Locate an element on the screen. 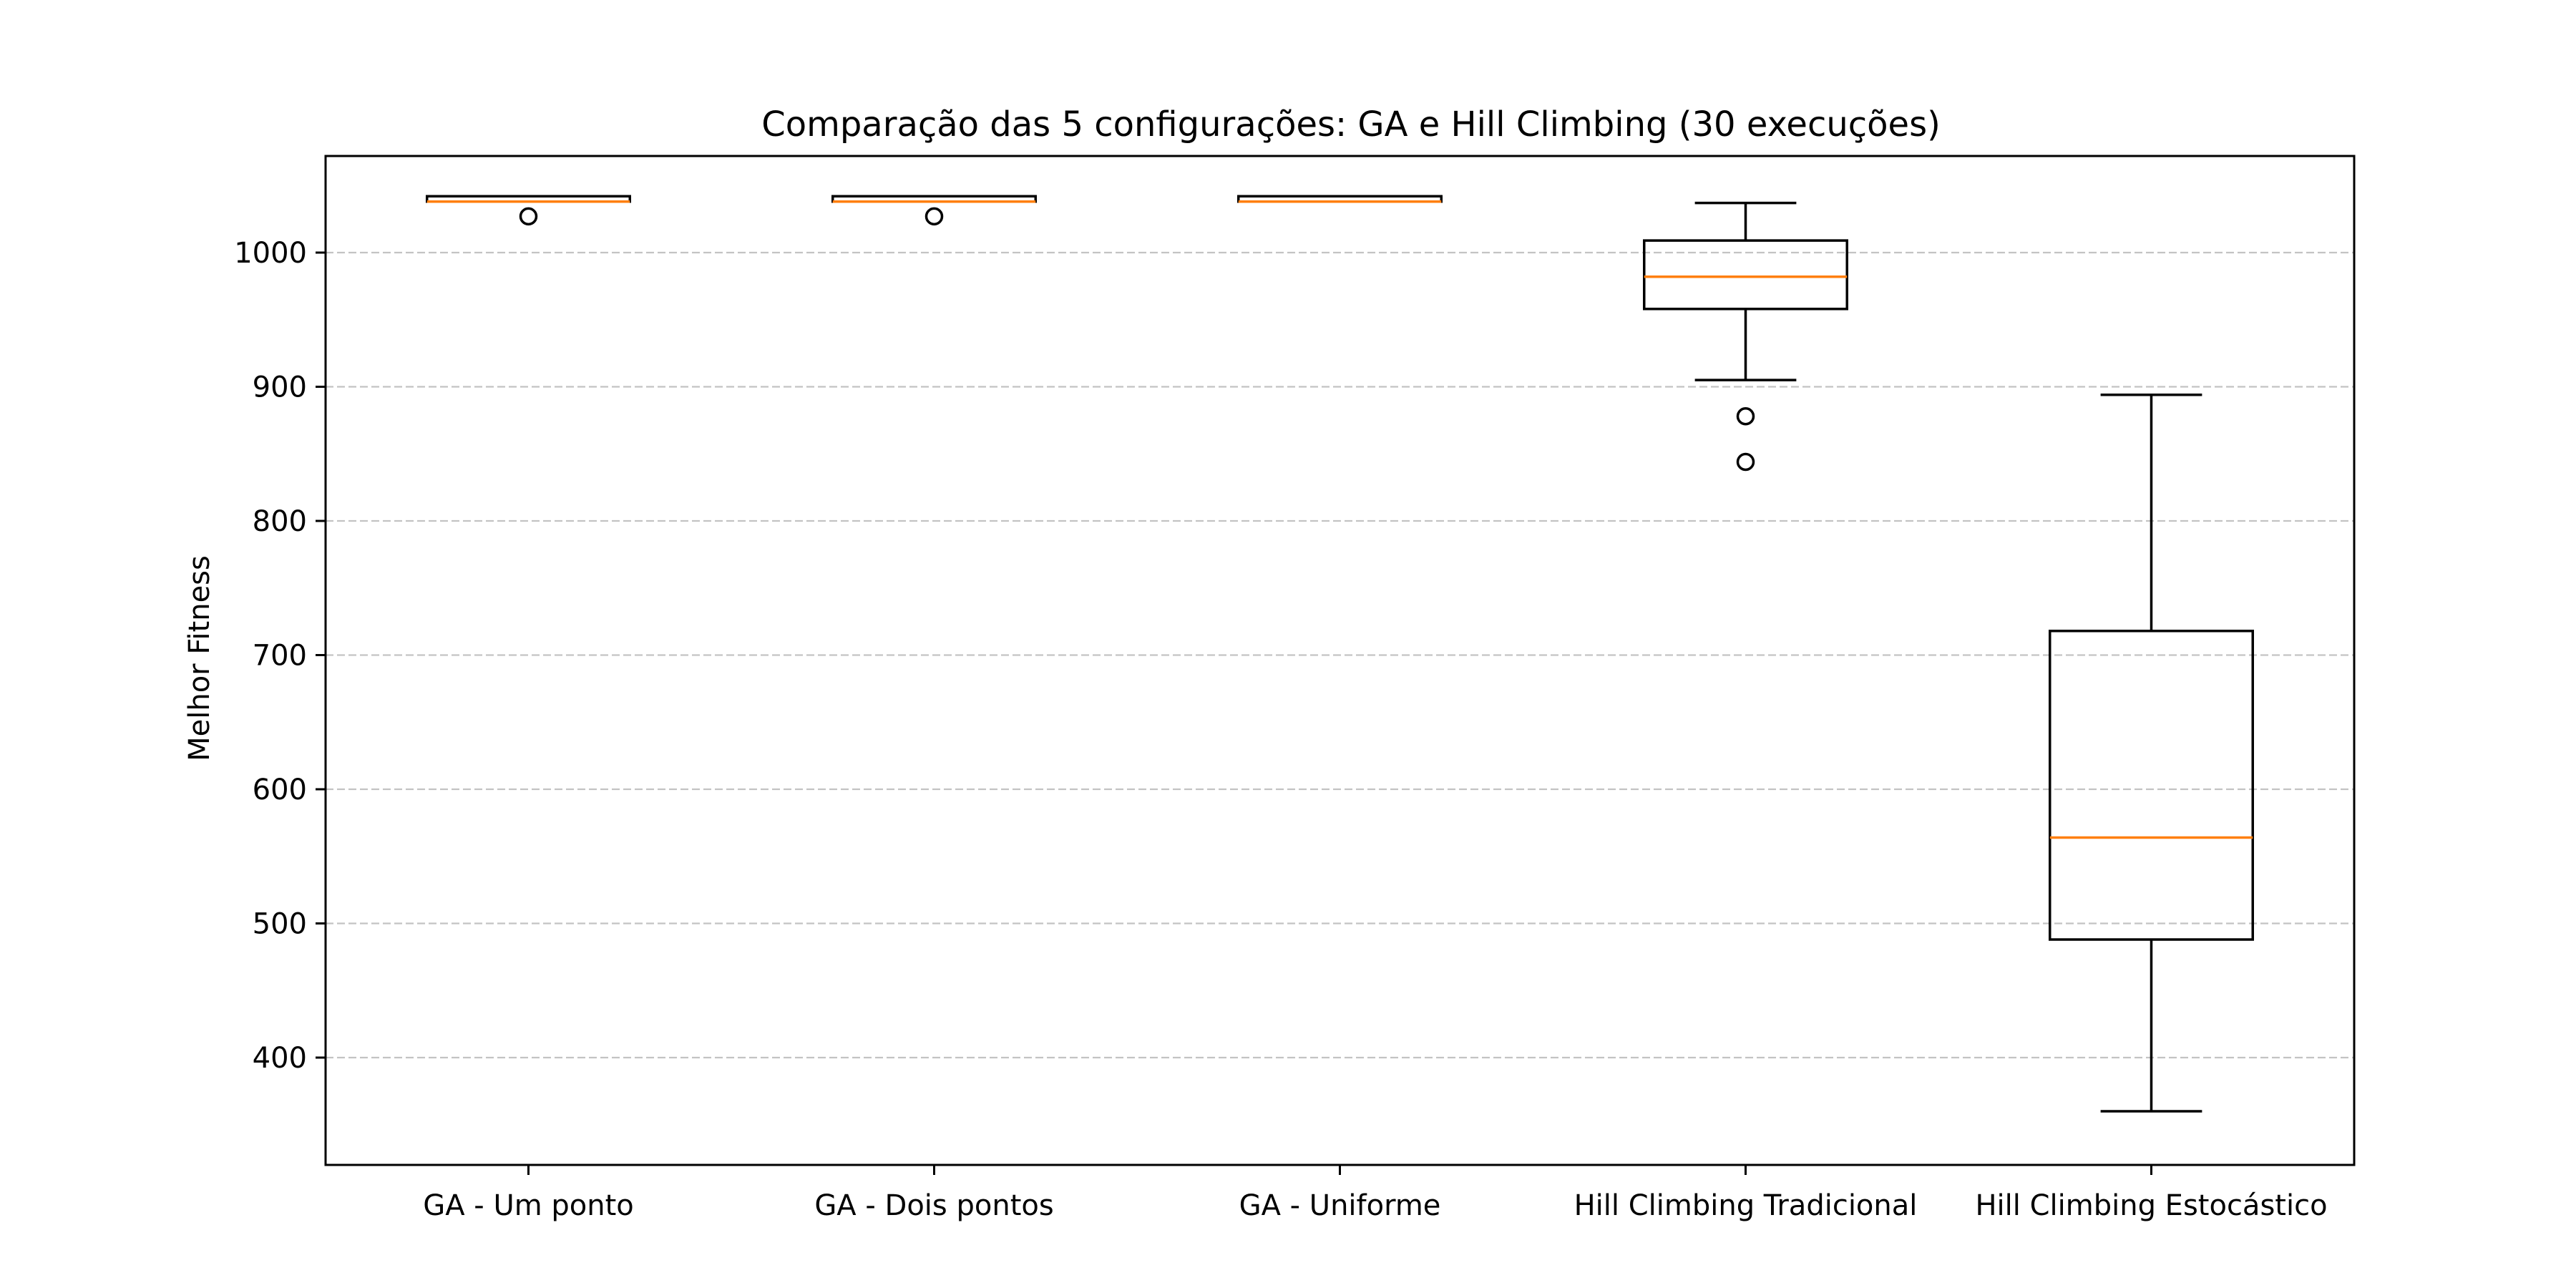 The height and width of the screenshot is (1288, 2576). y-tick-label: 400 is located at coordinates (280, 1058).